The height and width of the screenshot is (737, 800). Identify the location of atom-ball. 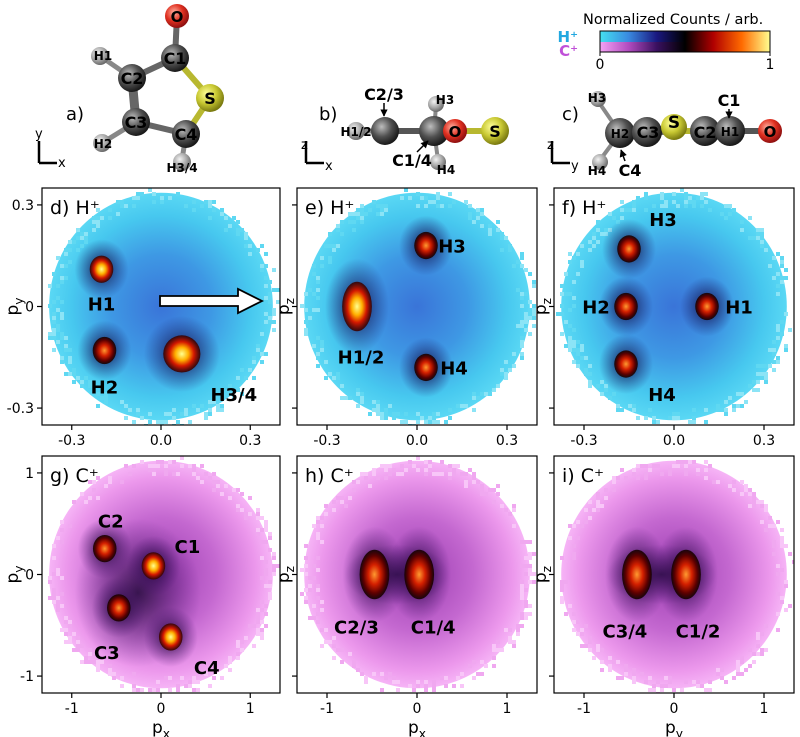
(385, 131).